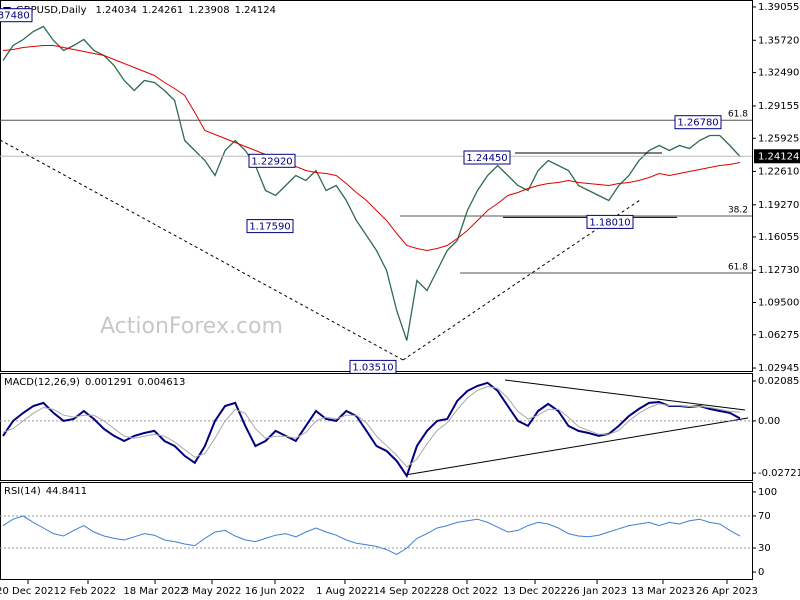 The height and width of the screenshot is (600, 800). I want to click on x-tick-label: 20 Dec 2021, so click(30, 591).